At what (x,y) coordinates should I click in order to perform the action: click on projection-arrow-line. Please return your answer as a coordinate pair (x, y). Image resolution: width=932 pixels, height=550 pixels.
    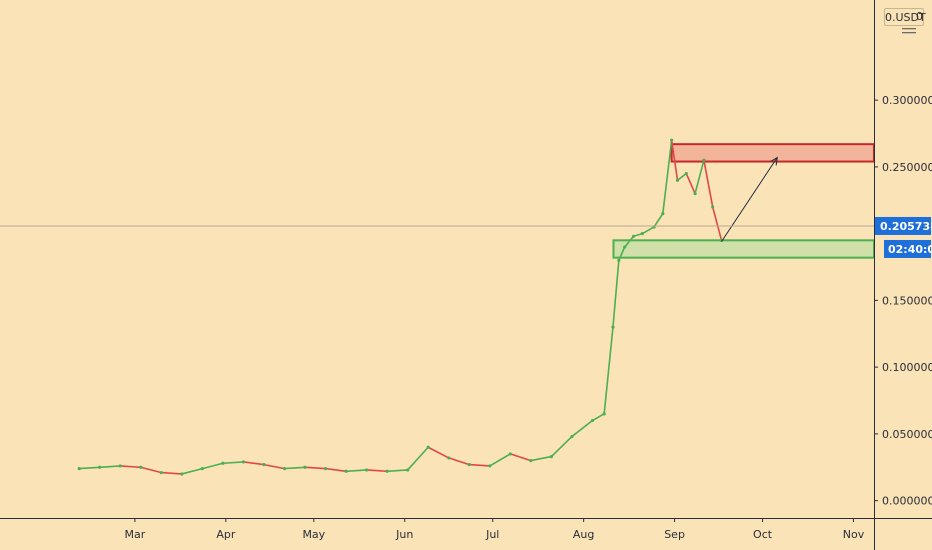
    Looking at the image, I should click on (749, 199).